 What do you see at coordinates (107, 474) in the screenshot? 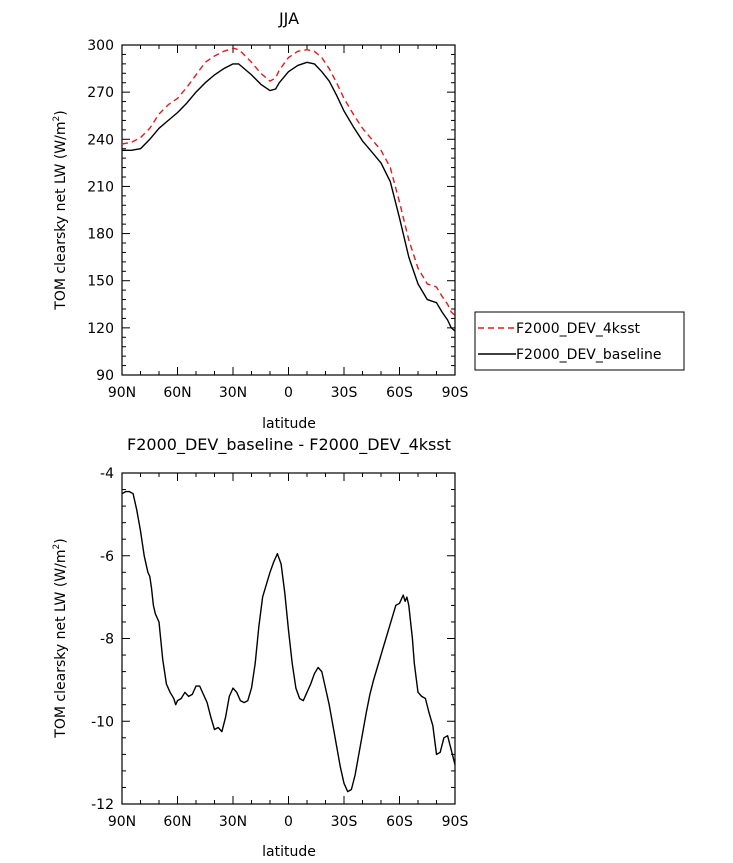
I see `bottom-plot-ytick-label: -4` at bounding box center [107, 474].